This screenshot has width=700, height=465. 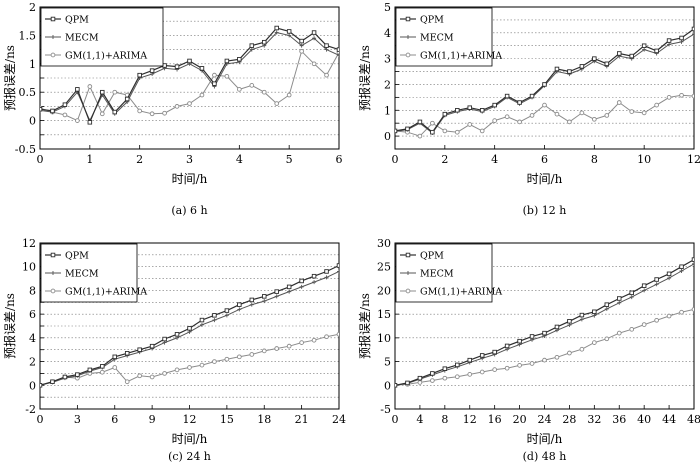 What do you see at coordinates (227, 419) in the screenshot?
I see `x-tick-label: 15` at bounding box center [227, 419].